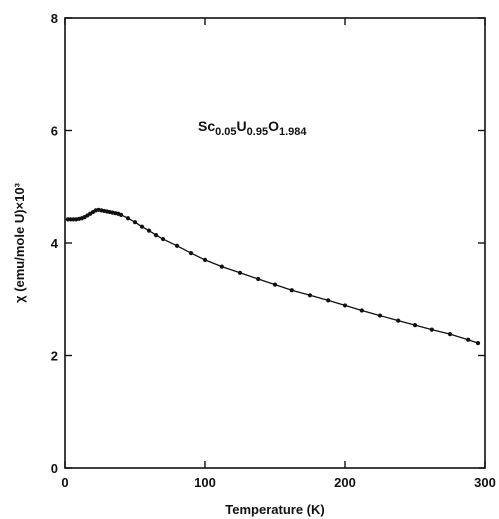 The height and width of the screenshot is (519, 499). Describe the element at coordinates (273, 126) in the screenshot. I see `annotation-element-2: O` at that location.